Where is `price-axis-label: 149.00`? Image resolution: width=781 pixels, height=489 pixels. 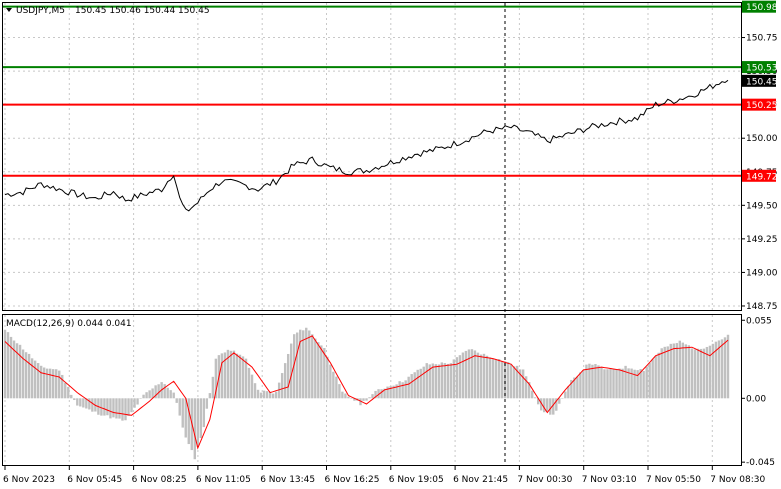 price-axis-label: 149.00 is located at coordinates (762, 273).